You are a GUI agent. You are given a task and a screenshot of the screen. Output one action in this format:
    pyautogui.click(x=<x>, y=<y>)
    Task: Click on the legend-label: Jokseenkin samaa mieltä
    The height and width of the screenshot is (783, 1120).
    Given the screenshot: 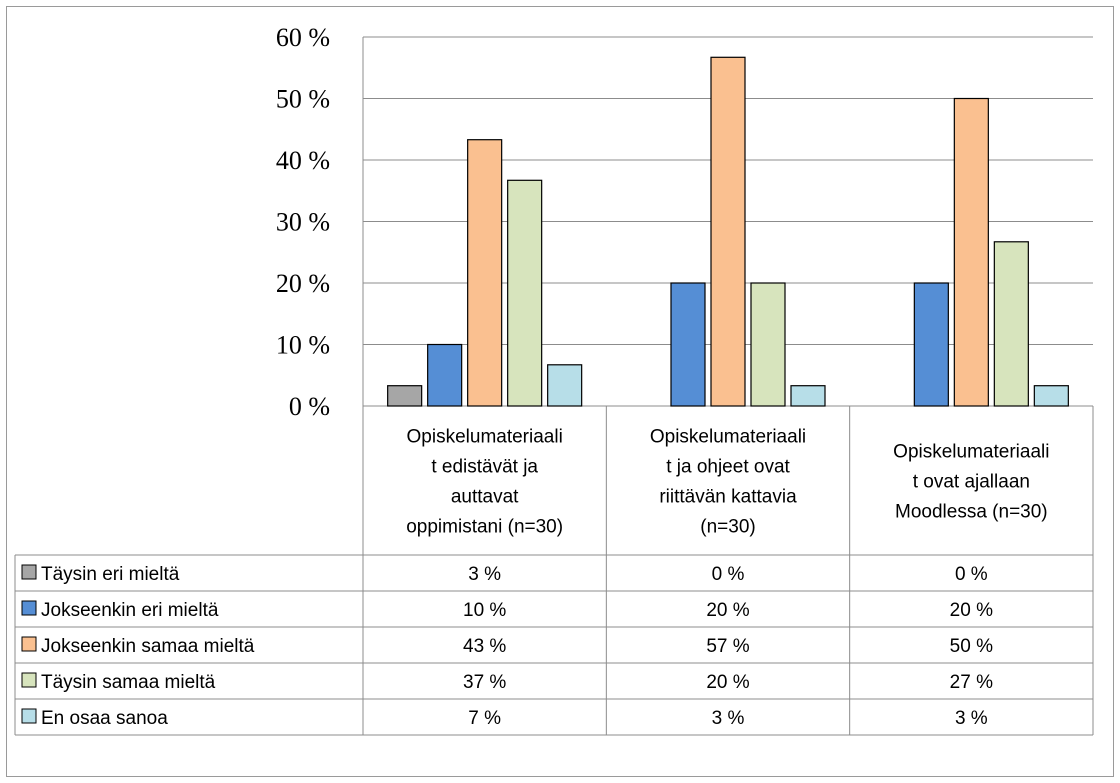 What is the action you would take?
    pyautogui.click(x=148, y=646)
    